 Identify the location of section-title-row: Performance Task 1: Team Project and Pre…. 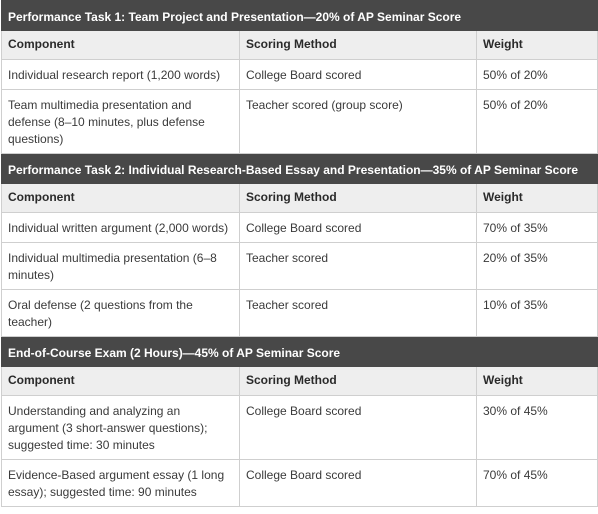
(299, 15).